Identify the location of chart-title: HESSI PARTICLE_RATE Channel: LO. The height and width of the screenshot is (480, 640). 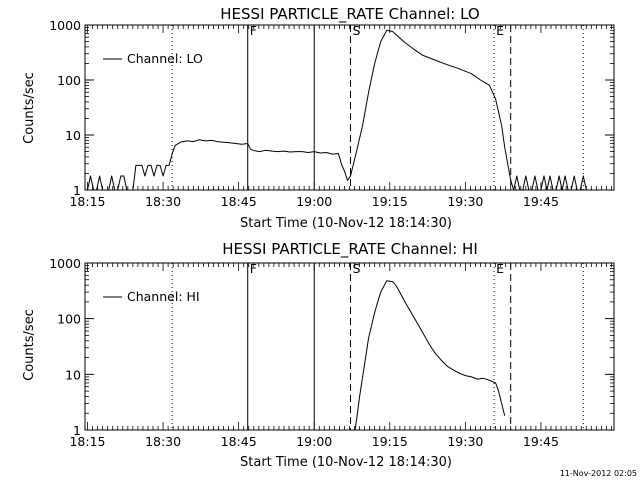
(349, 14).